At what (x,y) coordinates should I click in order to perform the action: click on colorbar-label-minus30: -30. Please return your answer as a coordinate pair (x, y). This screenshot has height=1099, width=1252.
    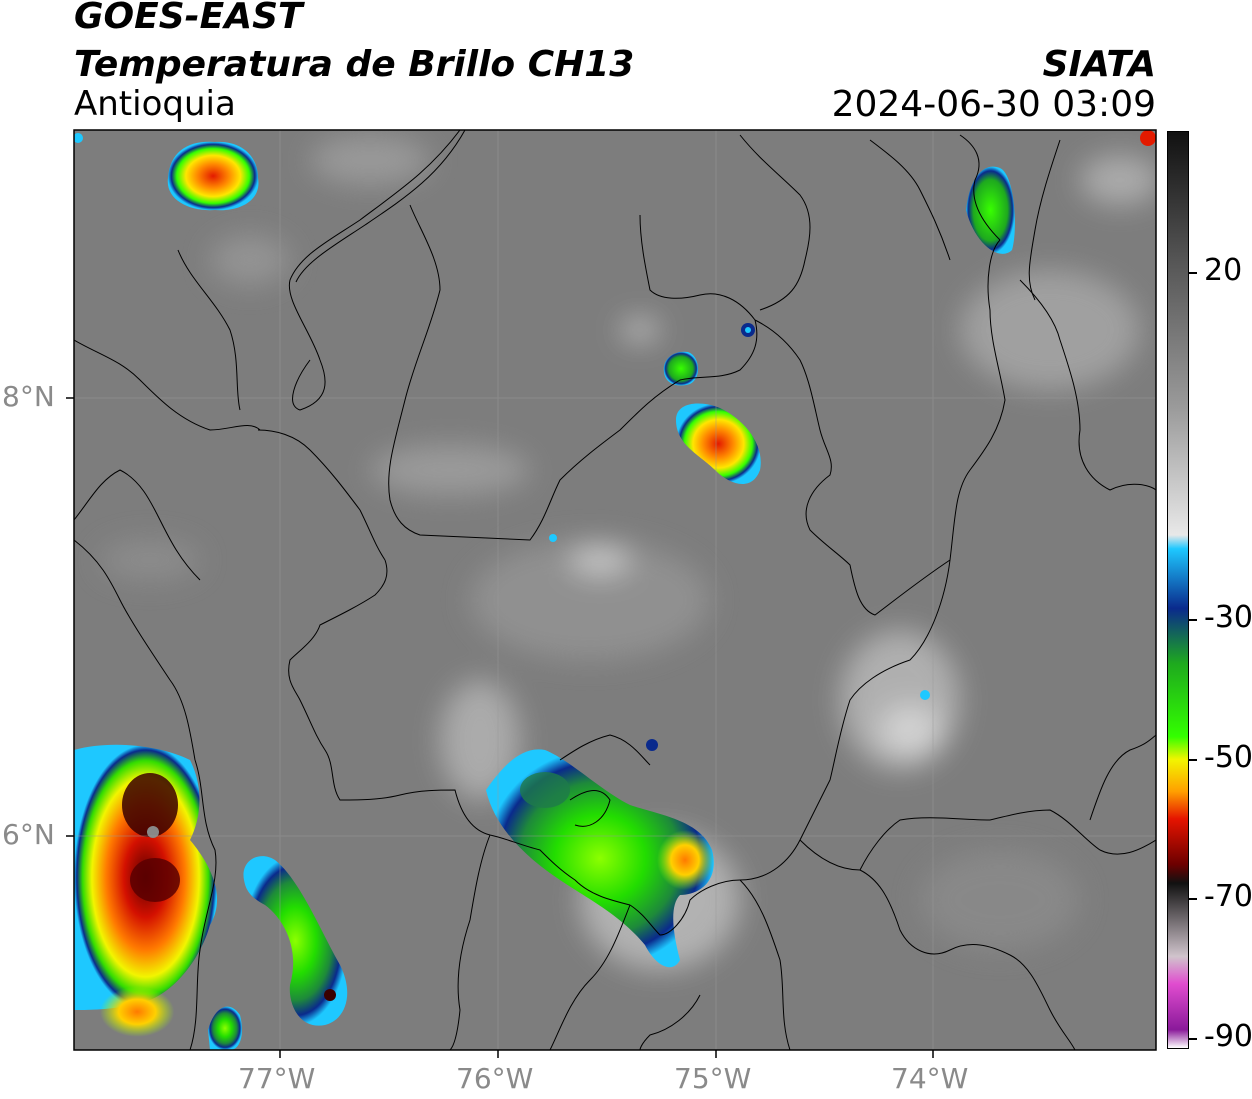
    Looking at the image, I should click on (1228, 617).